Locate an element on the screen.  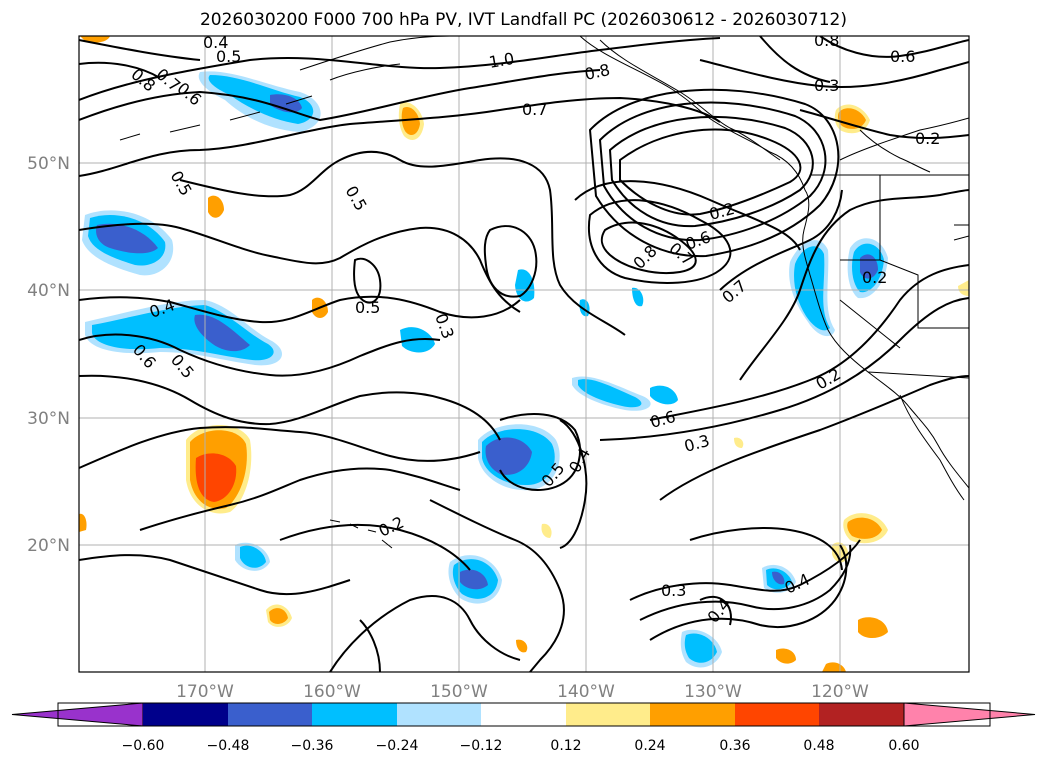
colorbar-tick-label: 0.48 is located at coordinates (818, 746).